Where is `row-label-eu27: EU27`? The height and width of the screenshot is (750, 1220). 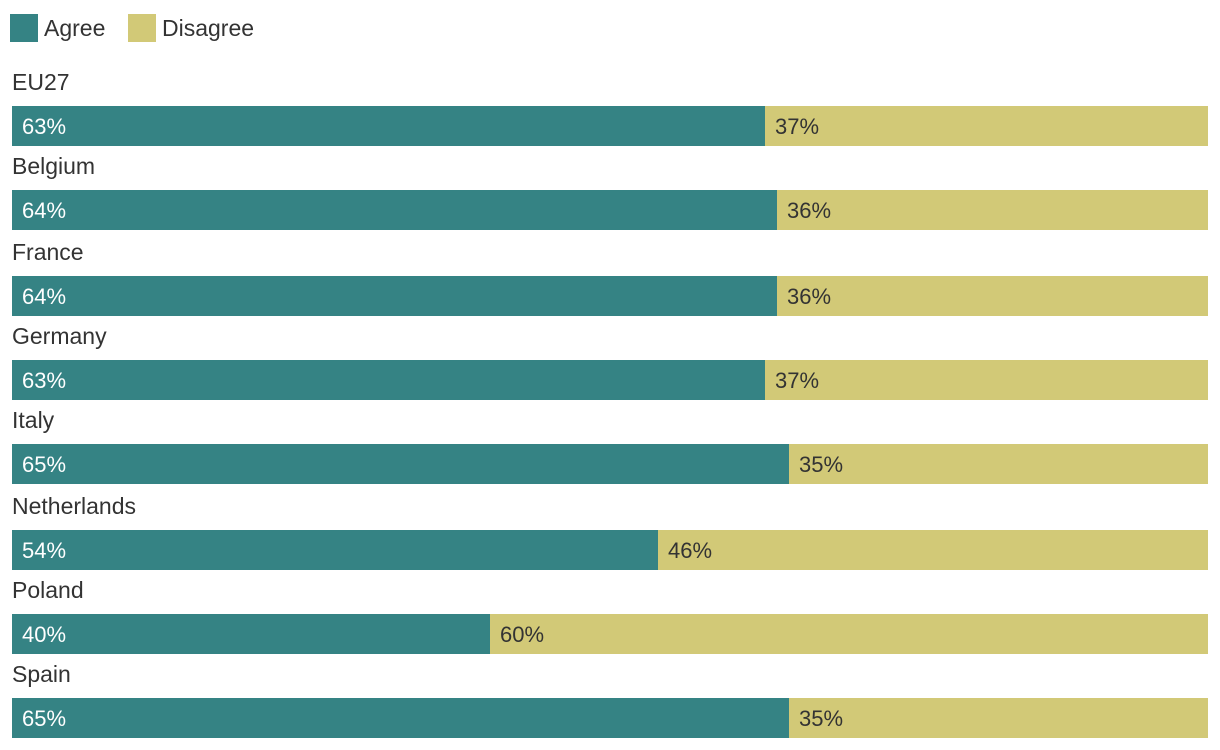
row-label-eu27: EU27 is located at coordinates (41, 82).